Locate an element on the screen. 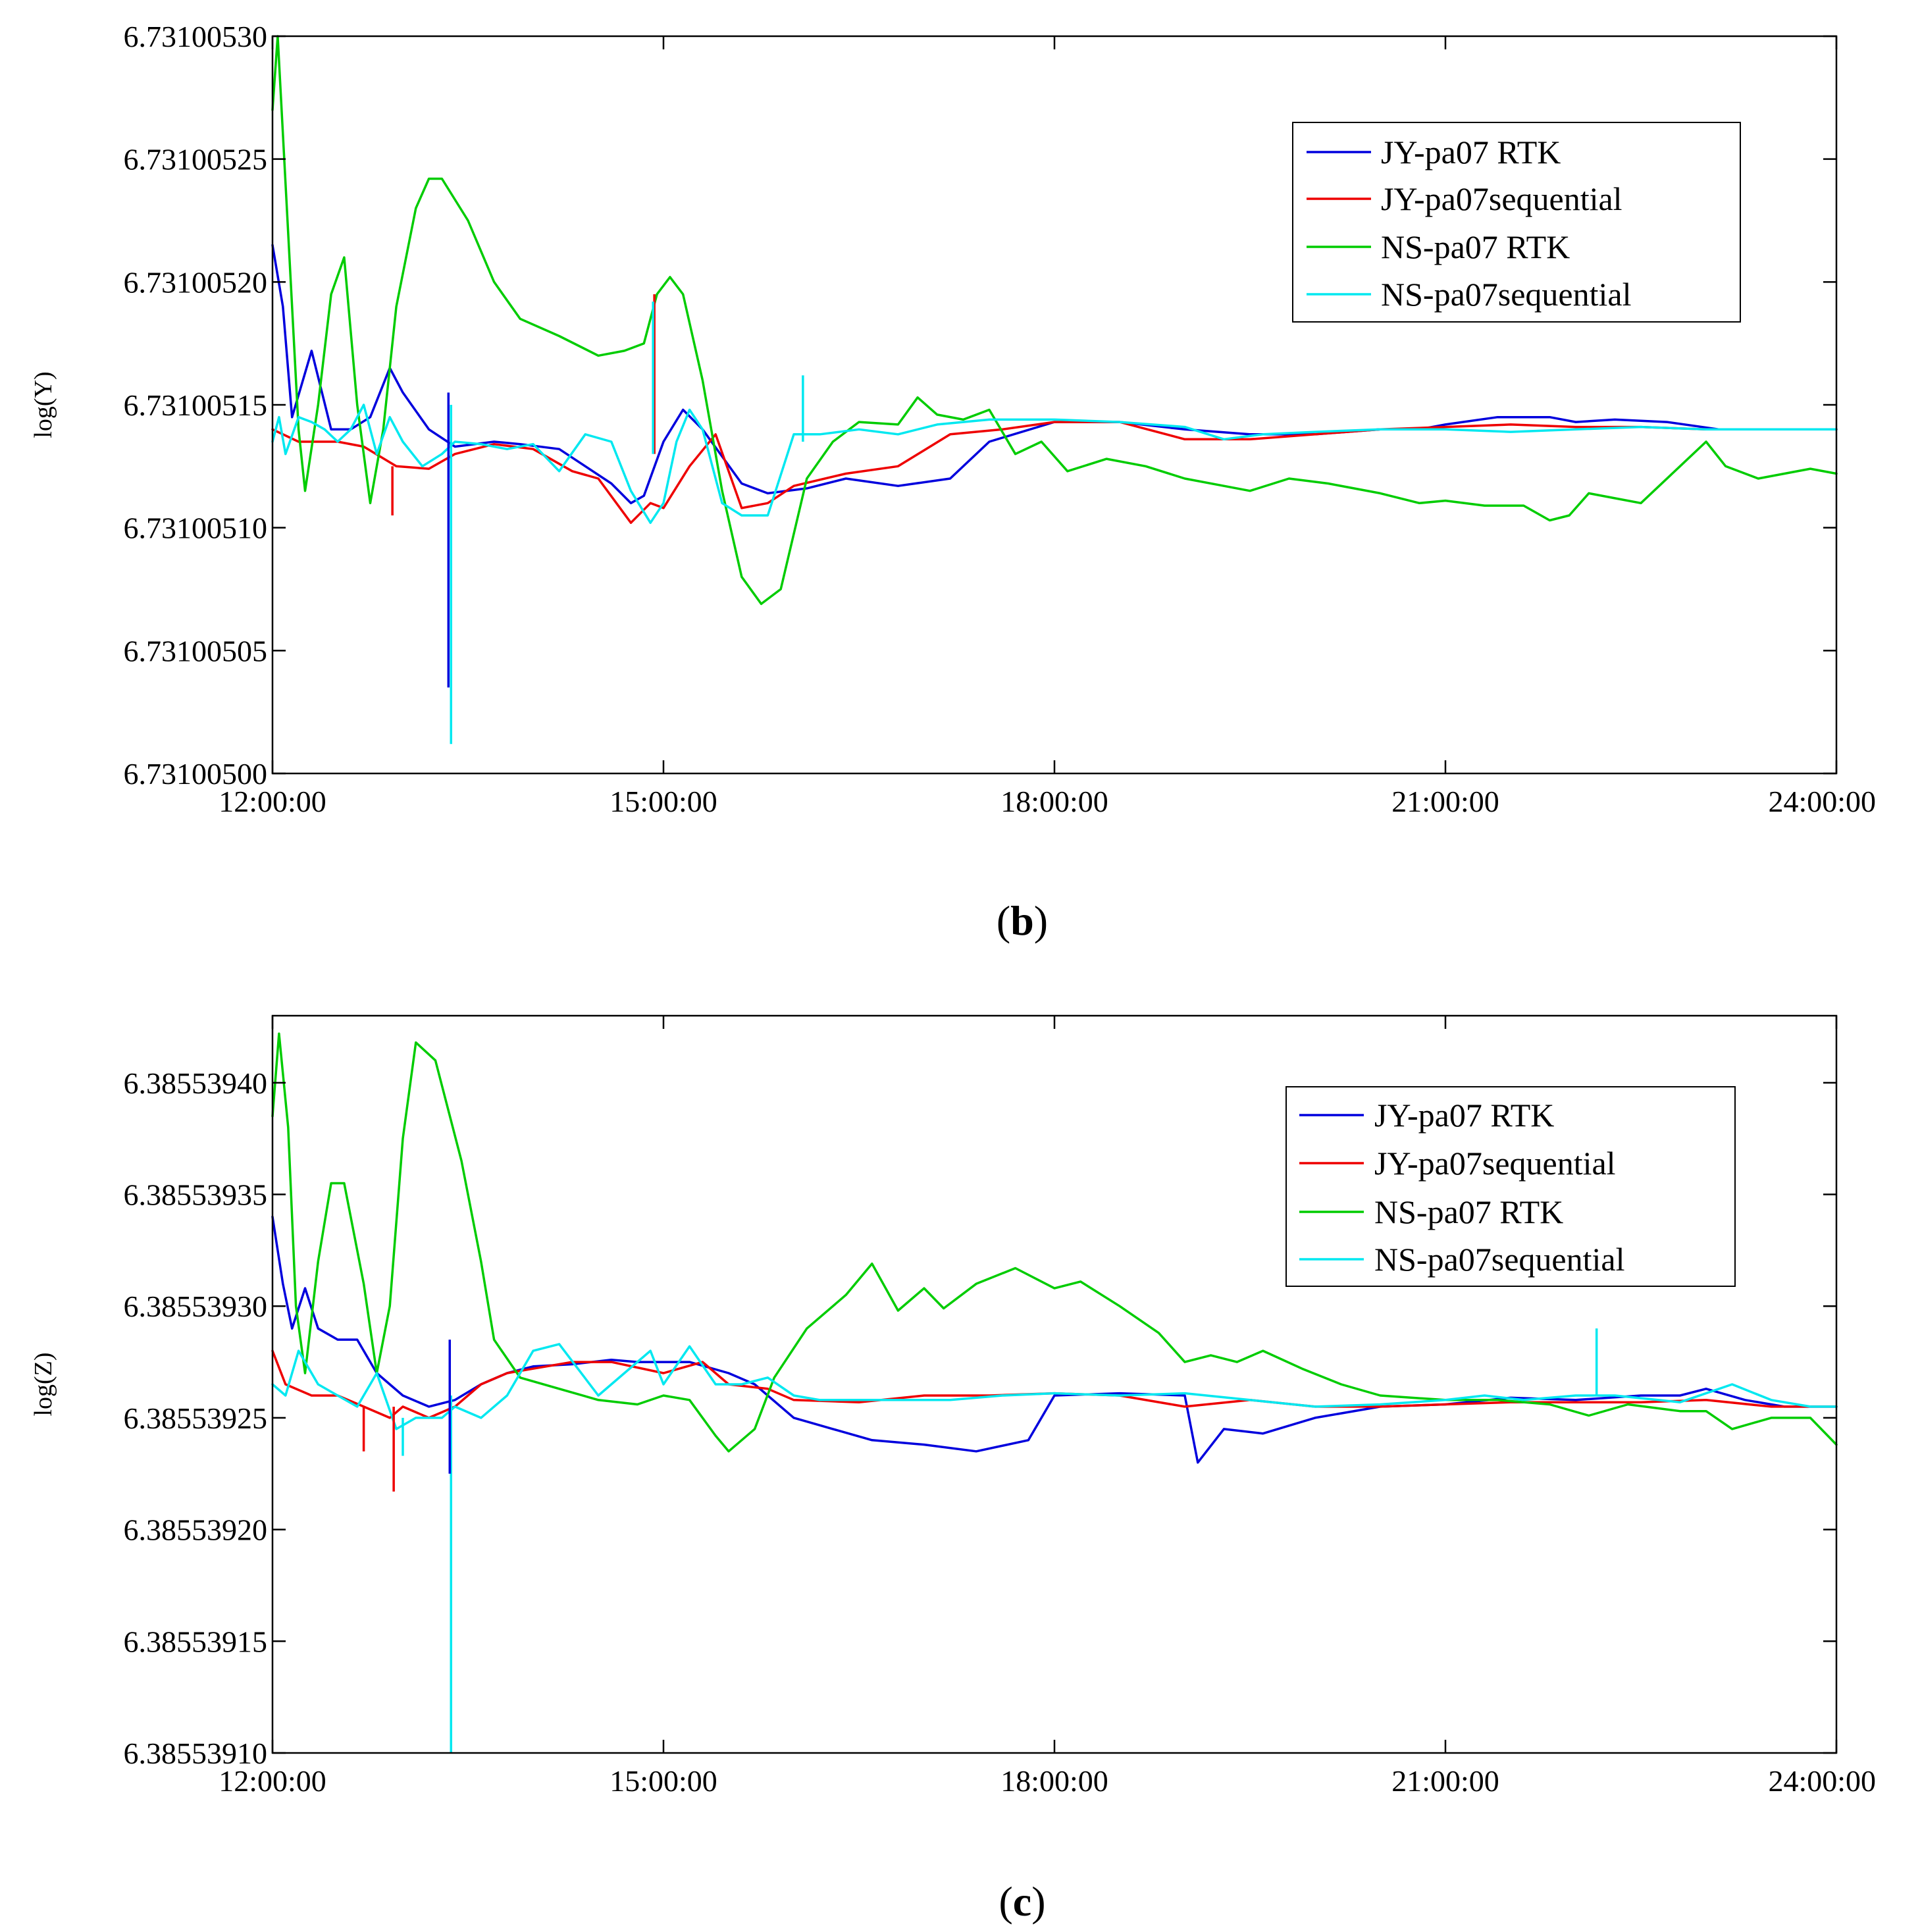  x-tick-label-b: 24:00:00 is located at coordinates (1822, 801).